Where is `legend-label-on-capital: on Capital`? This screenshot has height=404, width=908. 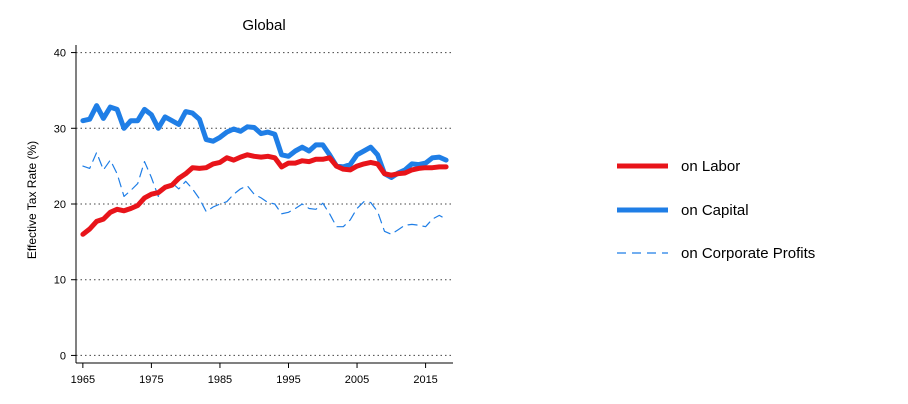
legend-label-on-capital: on Capital is located at coordinates (715, 210).